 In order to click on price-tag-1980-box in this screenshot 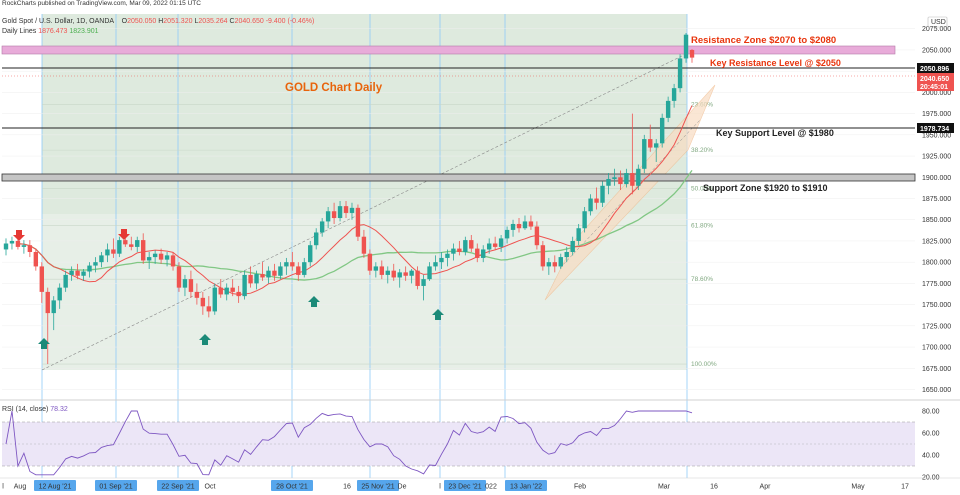, I will do `click(935, 128)`.